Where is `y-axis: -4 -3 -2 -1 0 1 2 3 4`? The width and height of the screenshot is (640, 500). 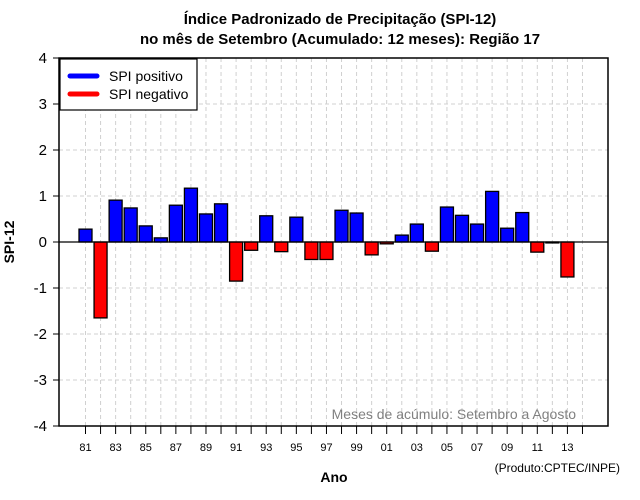 y-axis: -4 -3 -2 -1 0 1 2 3 4 is located at coordinates (46, 242).